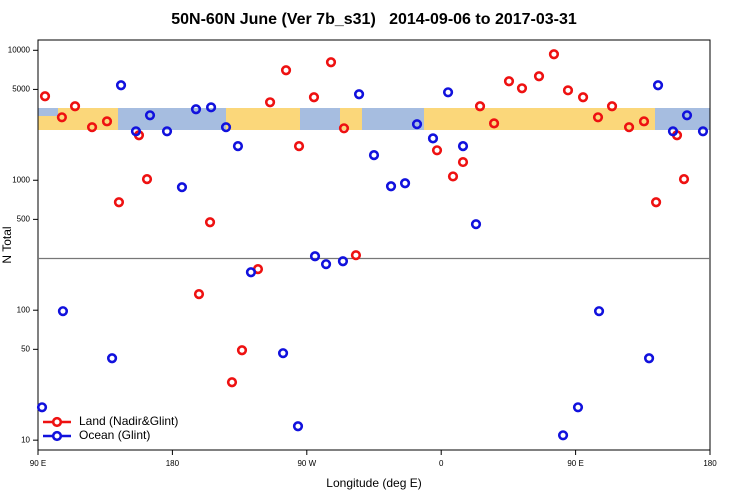 Image resolution: width=750 pixels, height=500 pixels. What do you see at coordinates (25, 348) in the screenshot?
I see `y-tick-label: 50` at bounding box center [25, 348].